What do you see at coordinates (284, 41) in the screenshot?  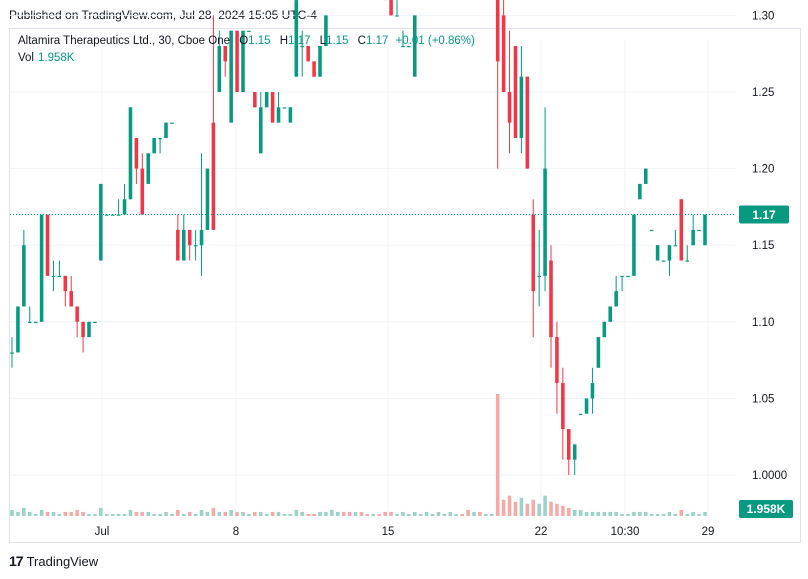 I see `legend-high-label: H` at bounding box center [284, 41].